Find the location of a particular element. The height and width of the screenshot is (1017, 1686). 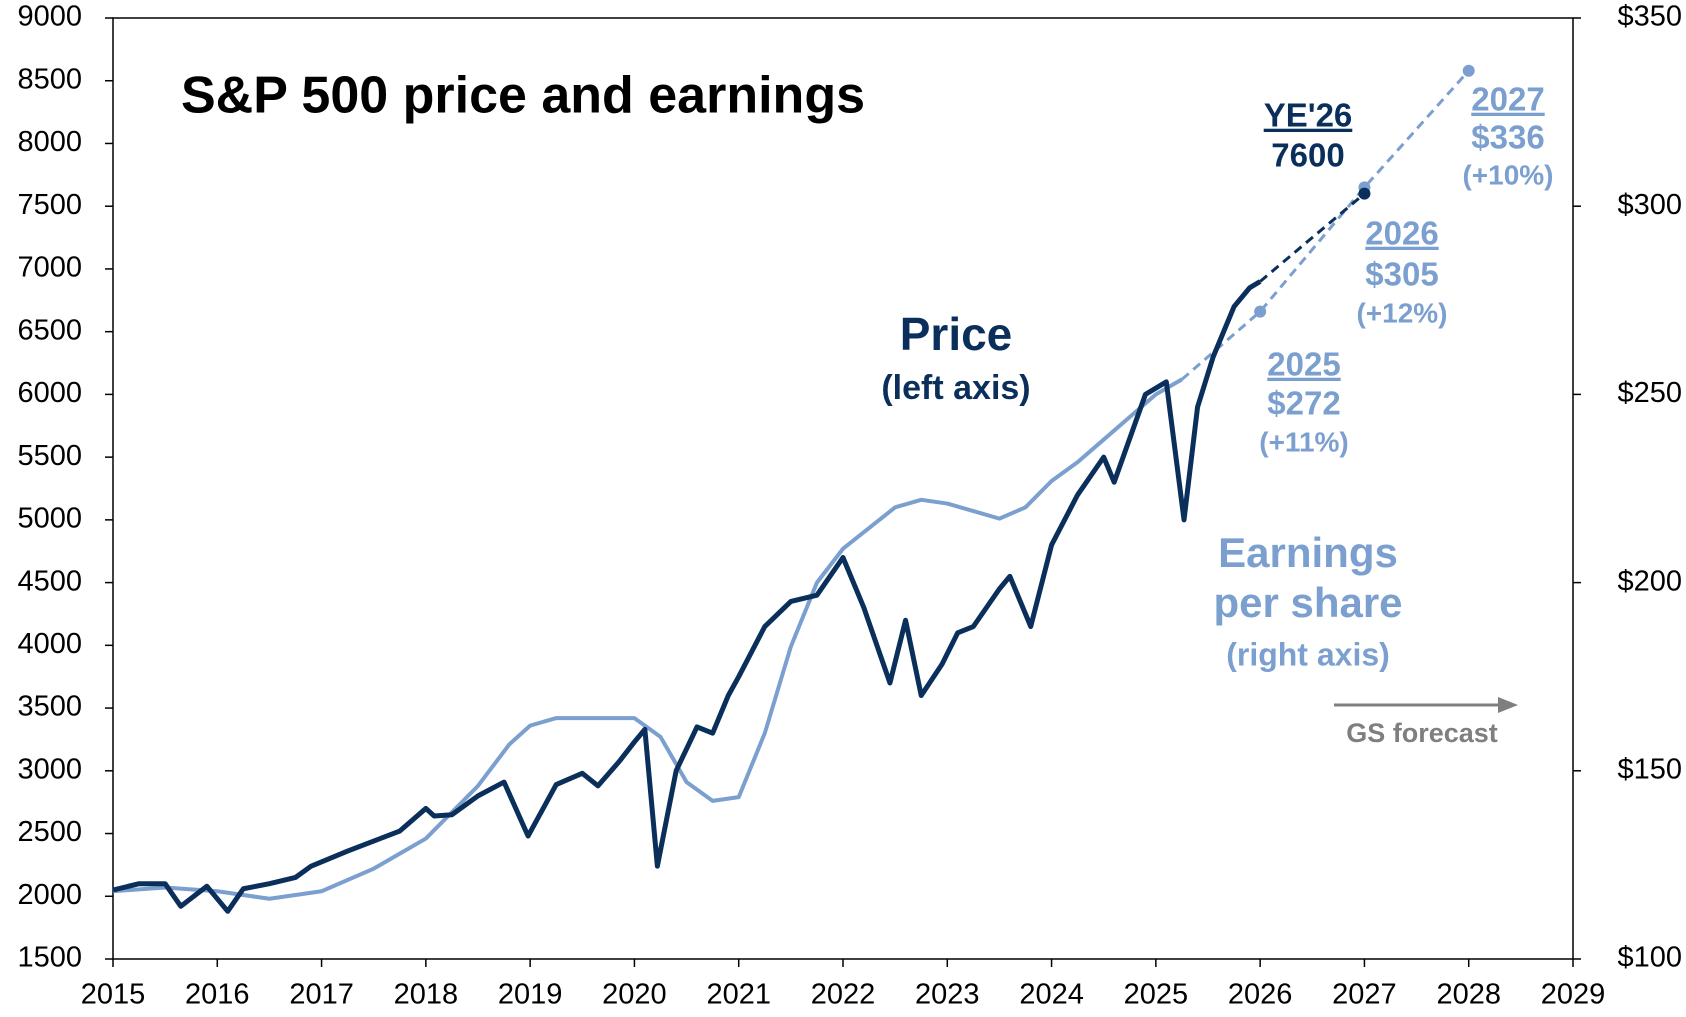

x-tick-label: 2015 is located at coordinates (113, 995).